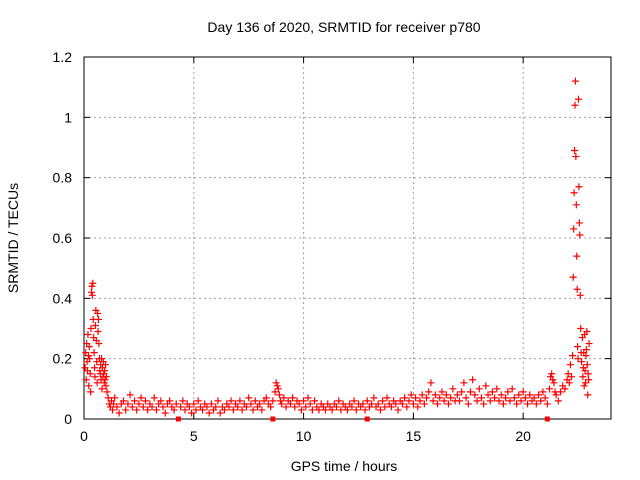 This screenshot has width=640, height=480. What do you see at coordinates (63, 359) in the screenshot?
I see `y-tick-label: 0.2` at bounding box center [63, 359].